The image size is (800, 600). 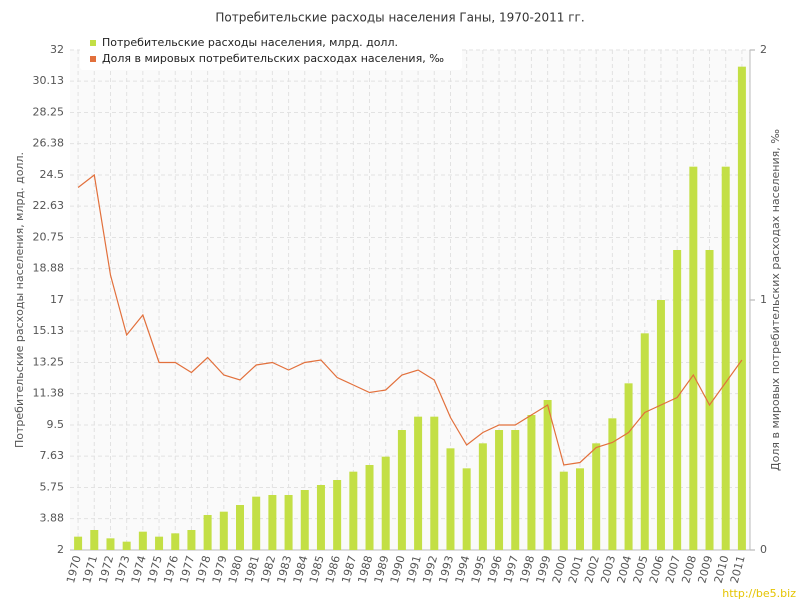 What do you see at coordinates (52, 487) in the screenshot?
I see `y-tick-label: 5.75` at bounding box center [52, 487].